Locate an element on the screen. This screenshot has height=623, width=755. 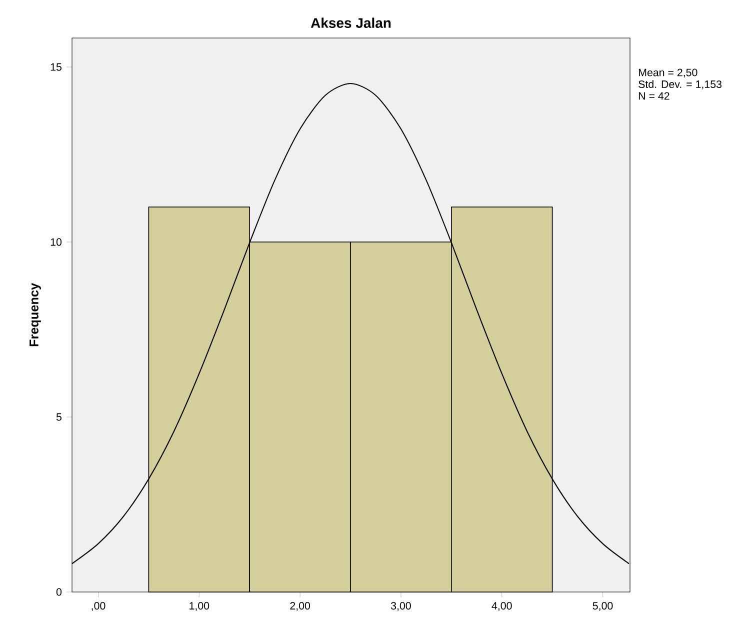
x-tick-label: 4,00 is located at coordinates (502, 606).